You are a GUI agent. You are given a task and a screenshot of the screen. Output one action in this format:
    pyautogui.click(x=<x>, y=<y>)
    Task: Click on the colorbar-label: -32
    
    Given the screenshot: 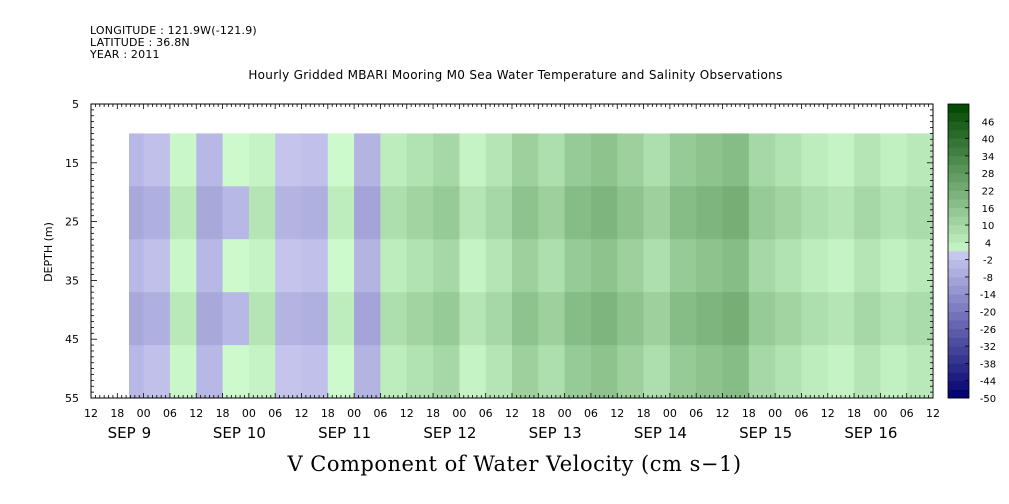 What is the action you would take?
    pyautogui.click(x=988, y=347)
    